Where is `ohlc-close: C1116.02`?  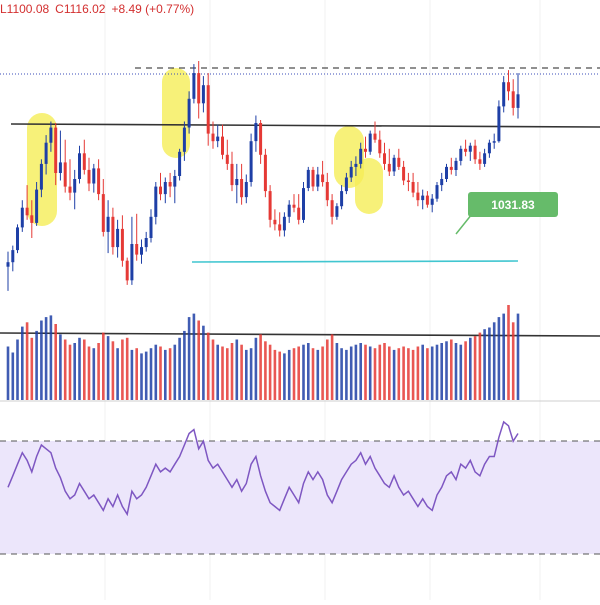 ohlc-close: C1116.02 is located at coordinates (80, 9).